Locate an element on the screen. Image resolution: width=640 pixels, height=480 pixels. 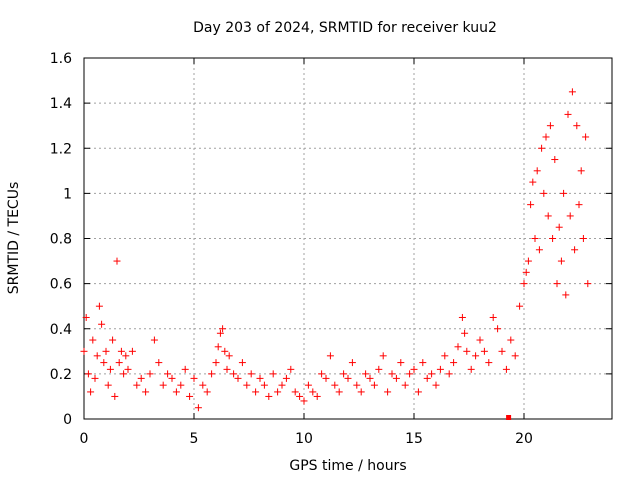
y-axis-title: SRMTID / TECUs is located at coordinates (14, 238).